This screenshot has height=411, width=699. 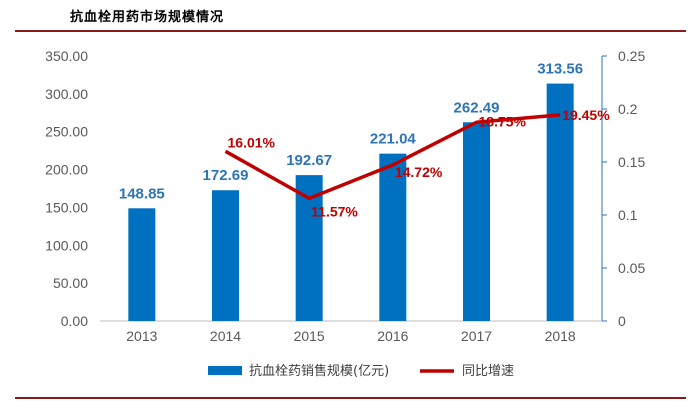 What do you see at coordinates (141, 336) in the screenshot?
I see `x-tick-label: 2013` at bounding box center [141, 336].